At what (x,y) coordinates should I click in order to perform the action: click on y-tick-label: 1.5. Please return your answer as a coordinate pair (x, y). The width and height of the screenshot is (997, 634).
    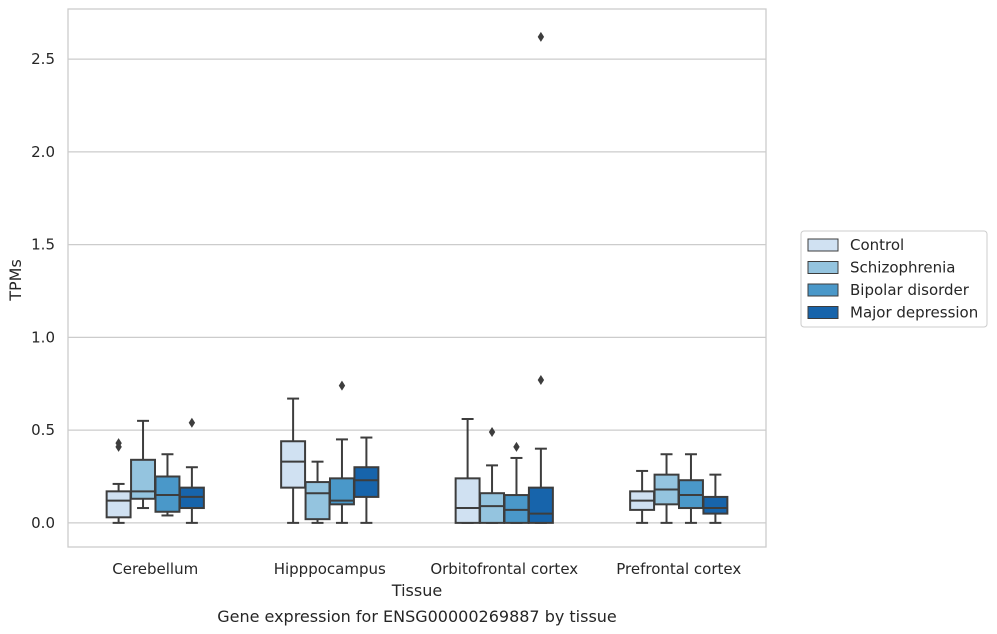
    Looking at the image, I should click on (43, 245).